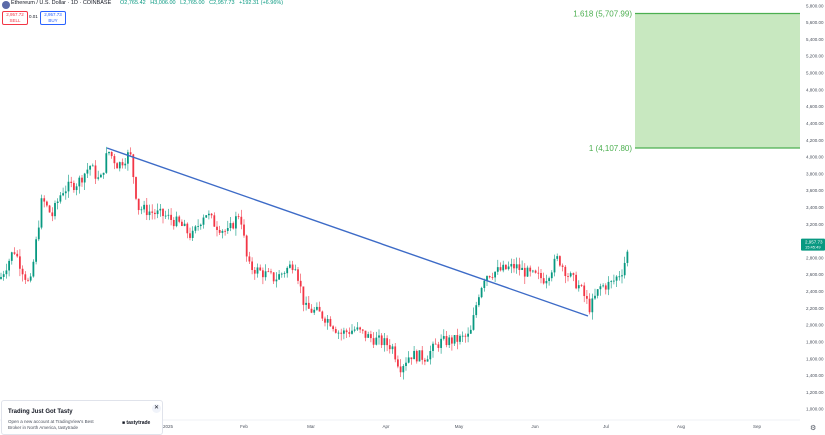  What do you see at coordinates (815, 123) in the screenshot?
I see `price-tick-label: 4,400.00` at bounding box center [815, 123].